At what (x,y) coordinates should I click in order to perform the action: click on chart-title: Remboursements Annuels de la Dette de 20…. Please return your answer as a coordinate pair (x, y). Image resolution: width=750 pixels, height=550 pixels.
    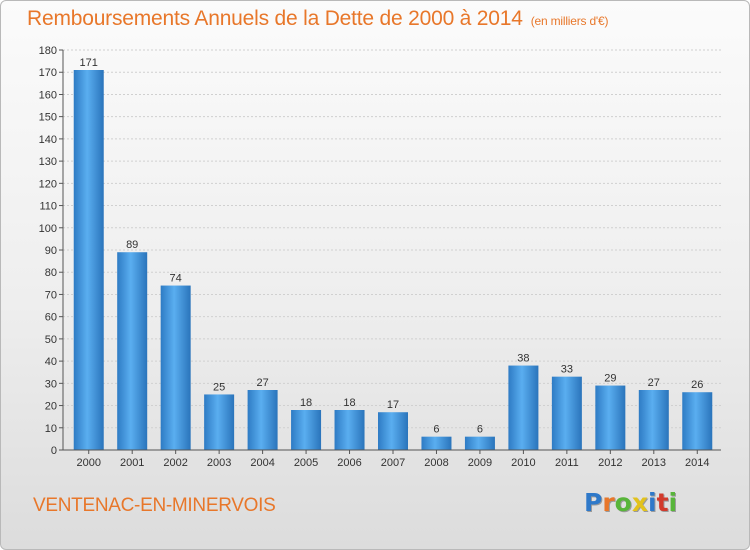
    Looking at the image, I should click on (317, 19).